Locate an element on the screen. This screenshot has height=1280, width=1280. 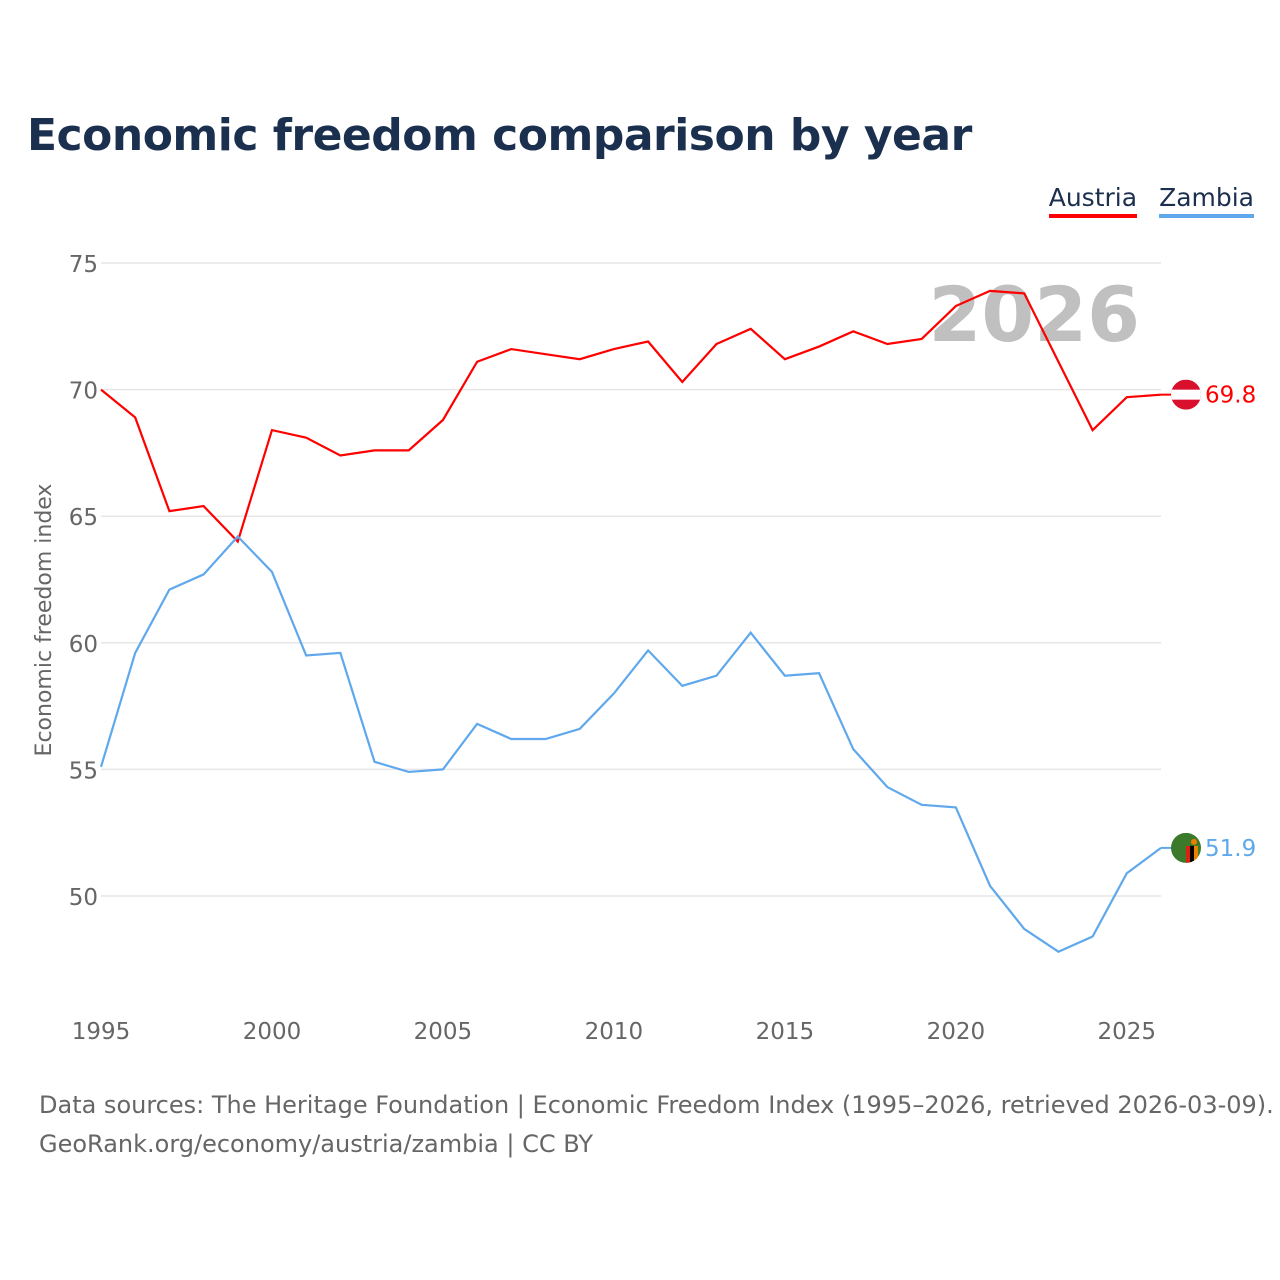
legend-austria: Austria is located at coordinates (1093, 200).